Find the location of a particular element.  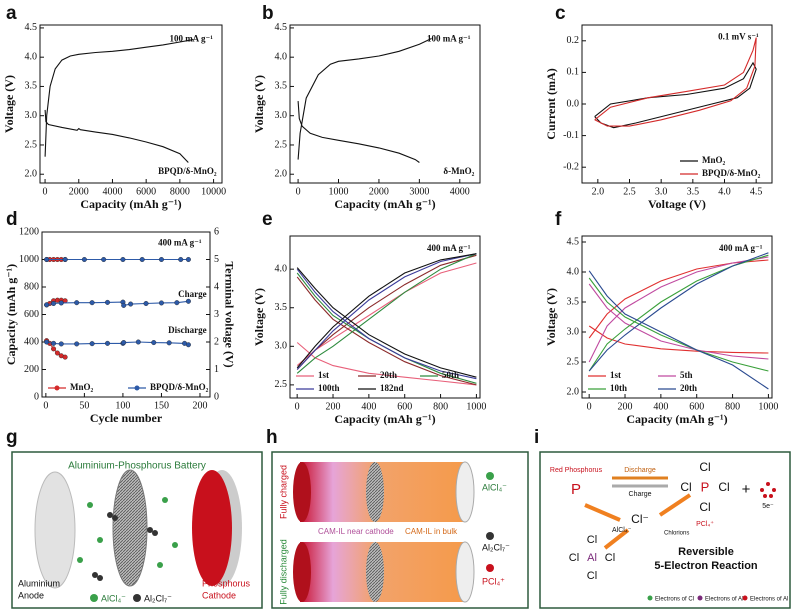

x-tick-label: 150 is located at coordinates (161, 405).